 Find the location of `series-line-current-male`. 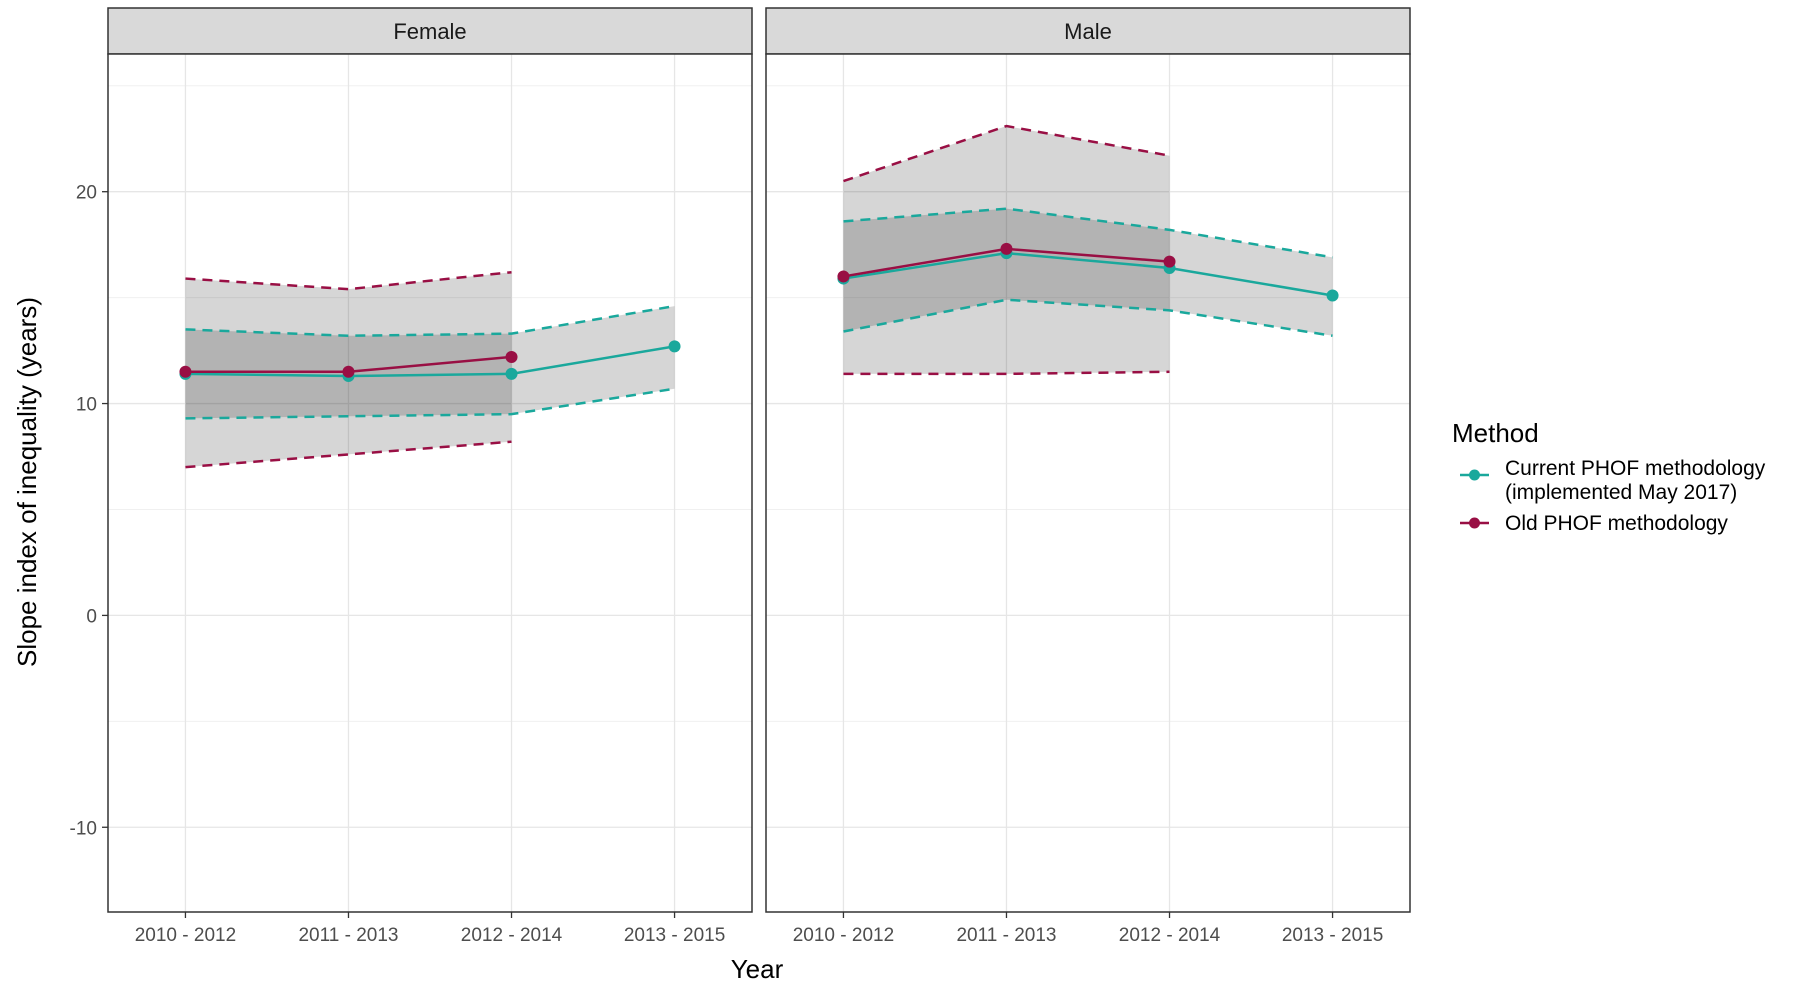

series-line-current-male is located at coordinates (1088, 274).